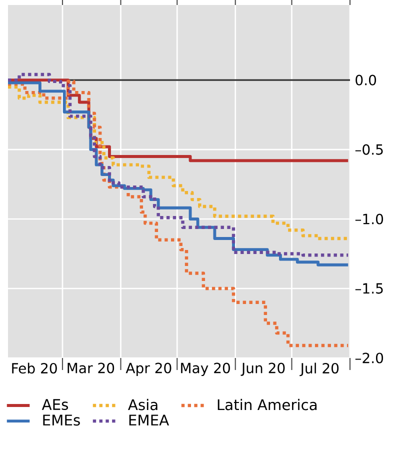 The image size is (403, 463). I want to click on legend-label: EMEs, so click(61, 420).